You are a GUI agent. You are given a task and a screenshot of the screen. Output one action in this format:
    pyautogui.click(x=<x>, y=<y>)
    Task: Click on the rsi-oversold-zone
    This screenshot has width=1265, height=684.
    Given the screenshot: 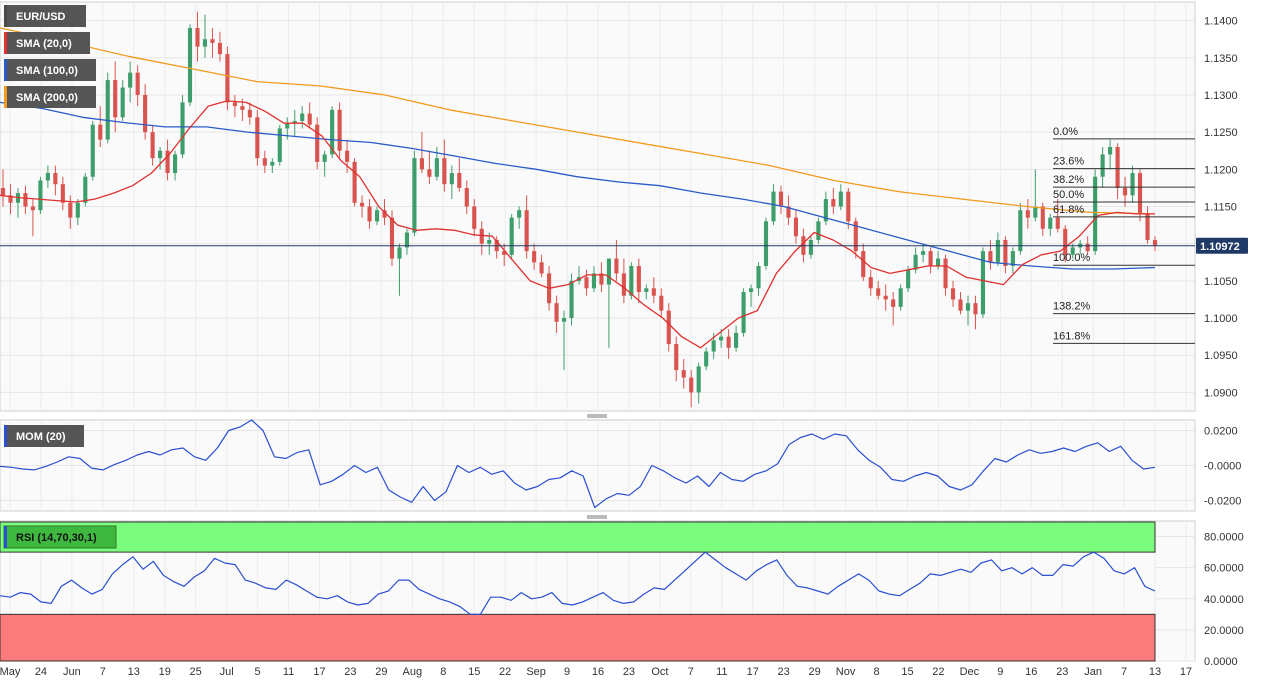 What is the action you would take?
    pyautogui.click(x=578, y=637)
    